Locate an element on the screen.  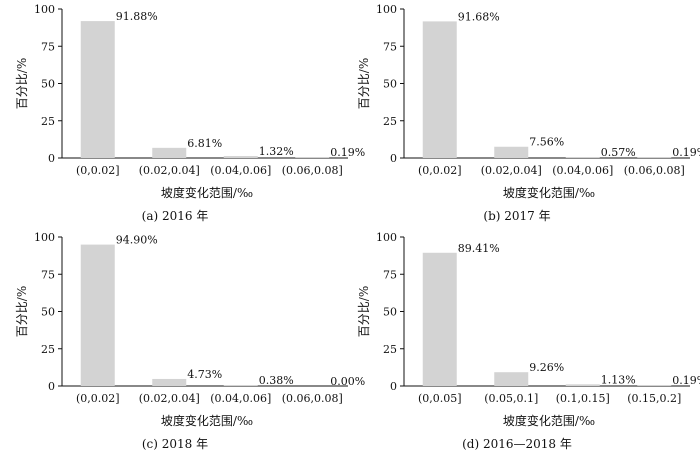
bar-value-label: 91.68% is located at coordinates (479, 16).